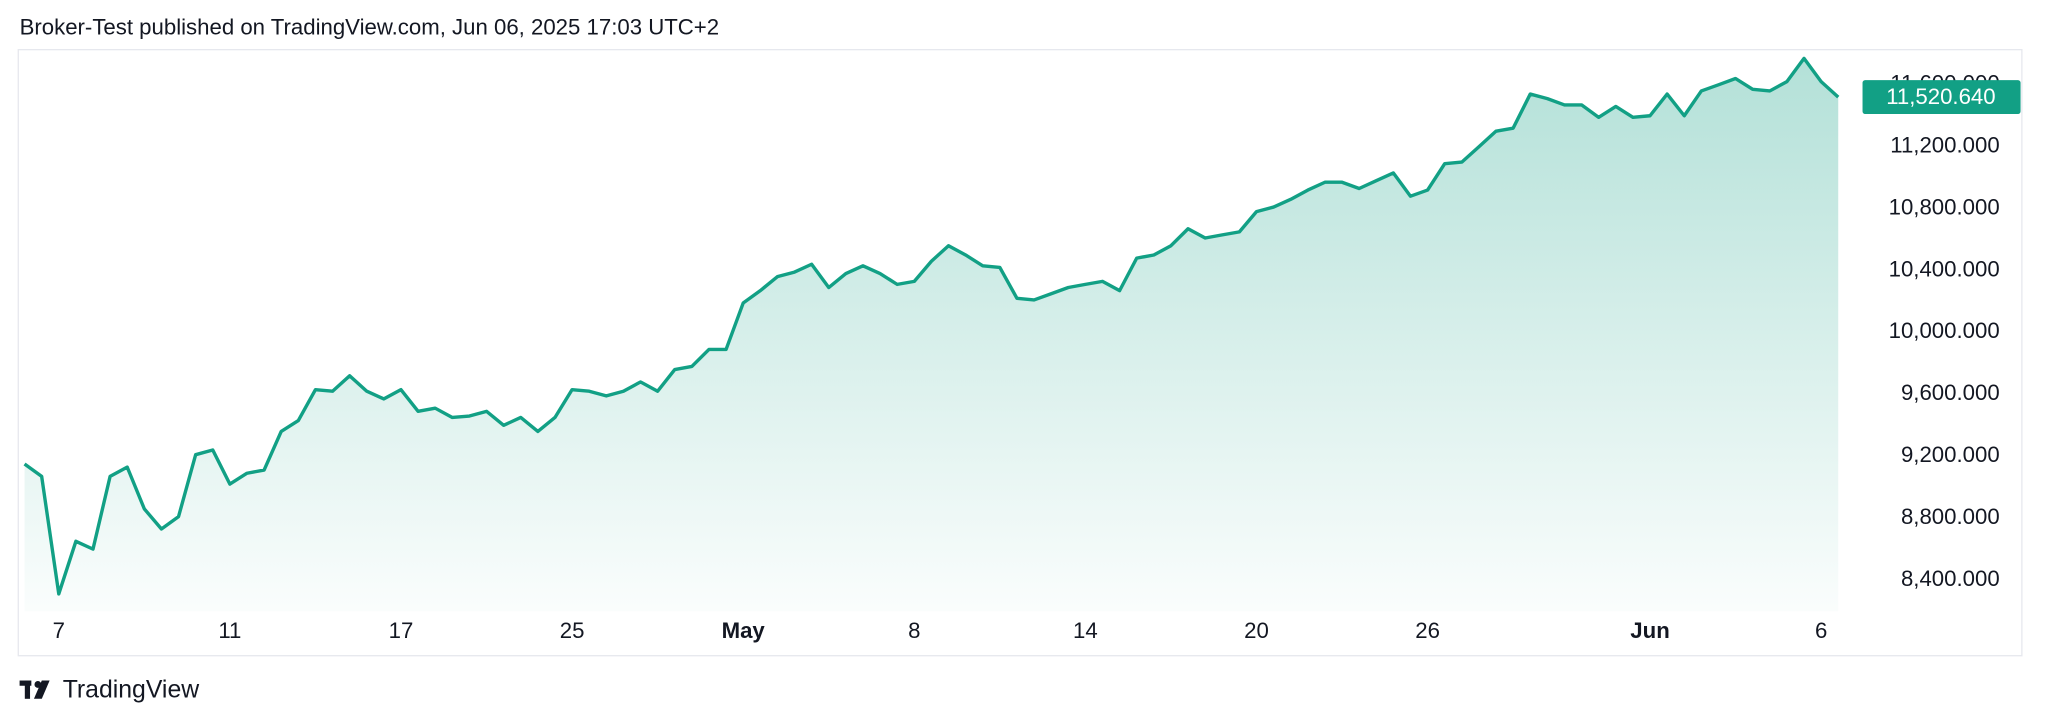  Describe the element at coordinates (229, 630) in the screenshot. I see `x-tick-label: 11` at that location.